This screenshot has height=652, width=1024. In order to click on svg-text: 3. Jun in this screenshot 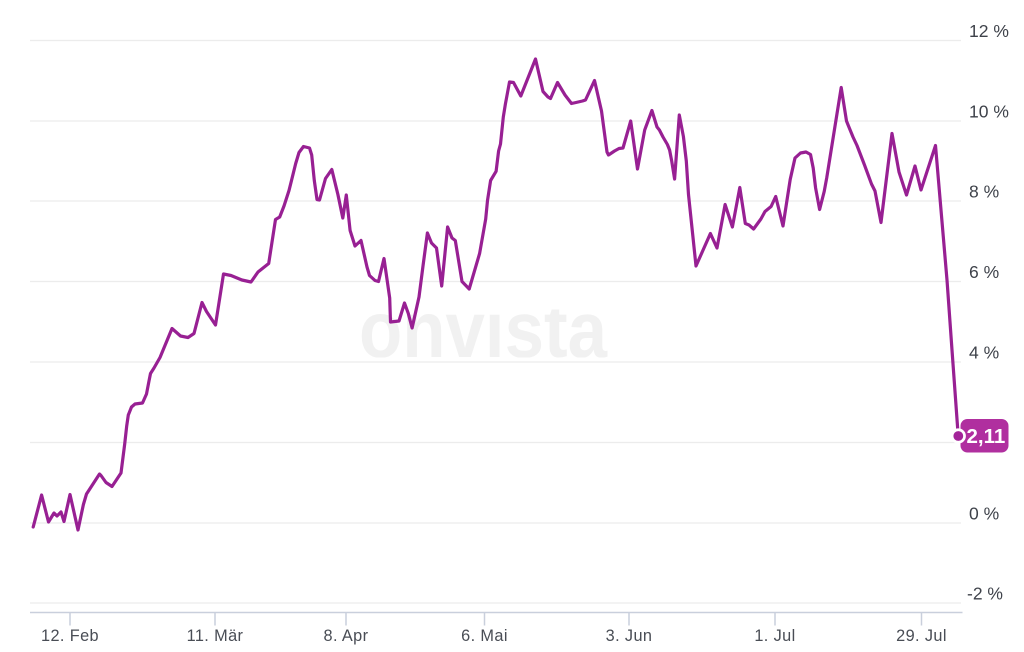, I will do `click(629, 636)`.